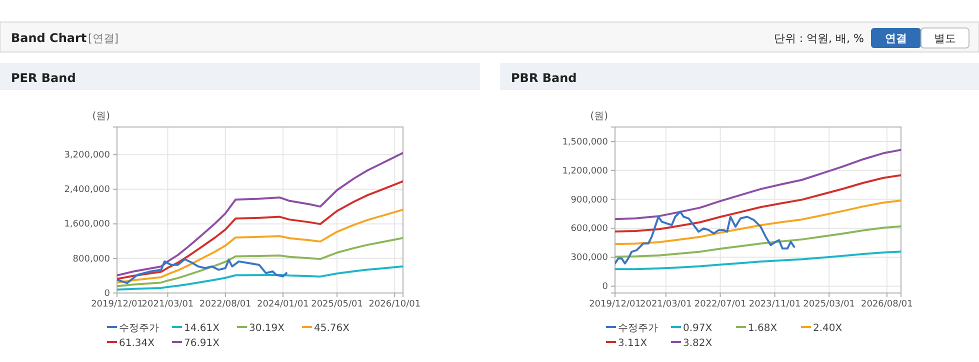  I want to click on legend-label: 2.40X, so click(827, 328).